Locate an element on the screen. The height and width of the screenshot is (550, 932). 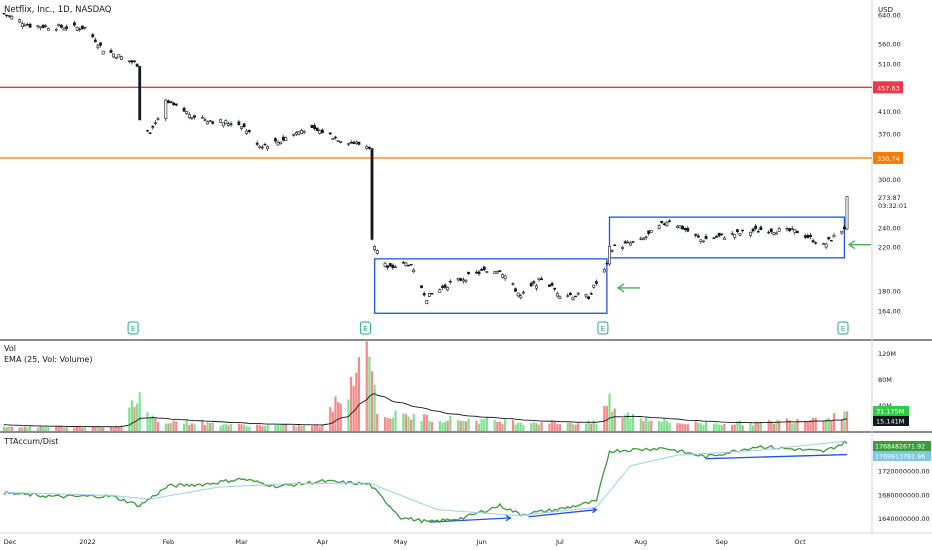
volume-pane is located at coordinates (425, 386).